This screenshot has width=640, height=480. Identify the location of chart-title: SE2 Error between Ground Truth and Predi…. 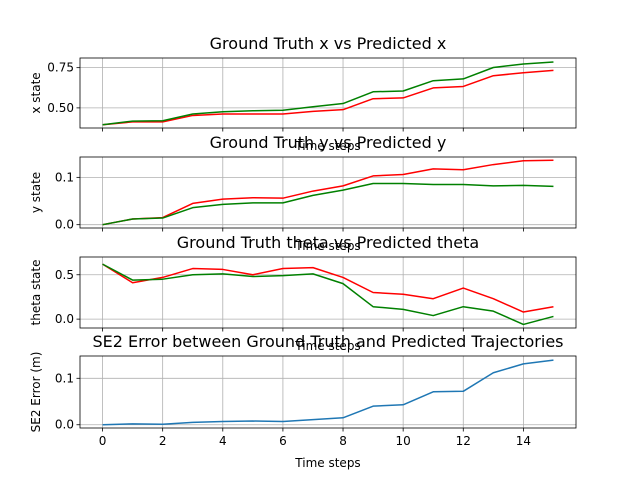
(327, 341).